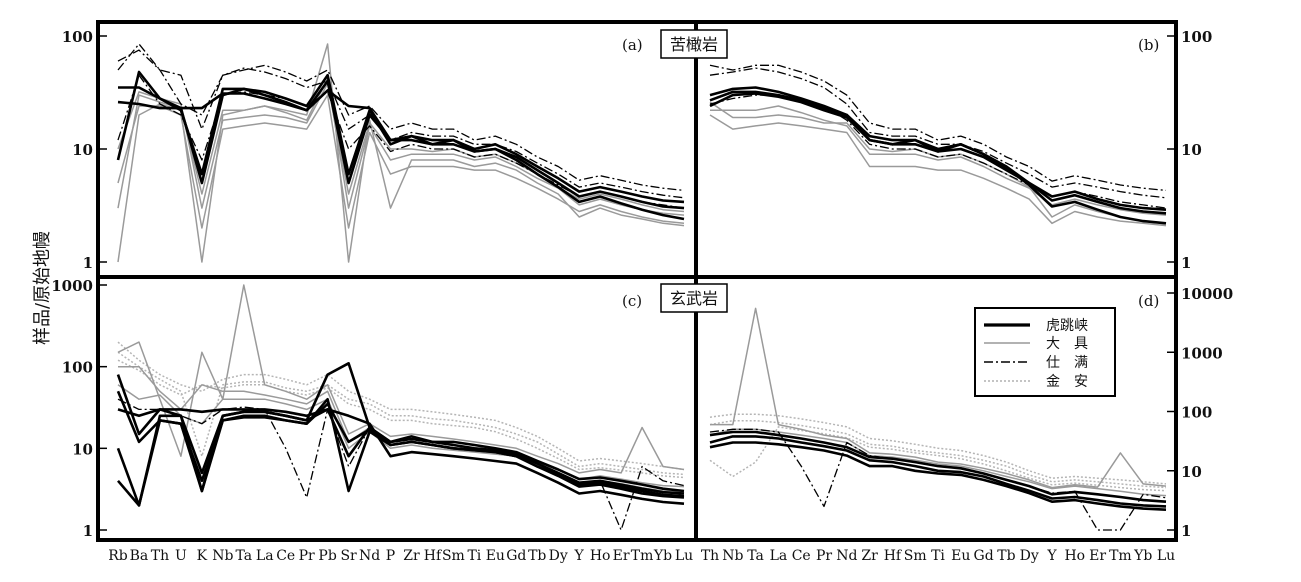  I want to click on y-tick-label-d-0: 10000, so click(1207, 294).